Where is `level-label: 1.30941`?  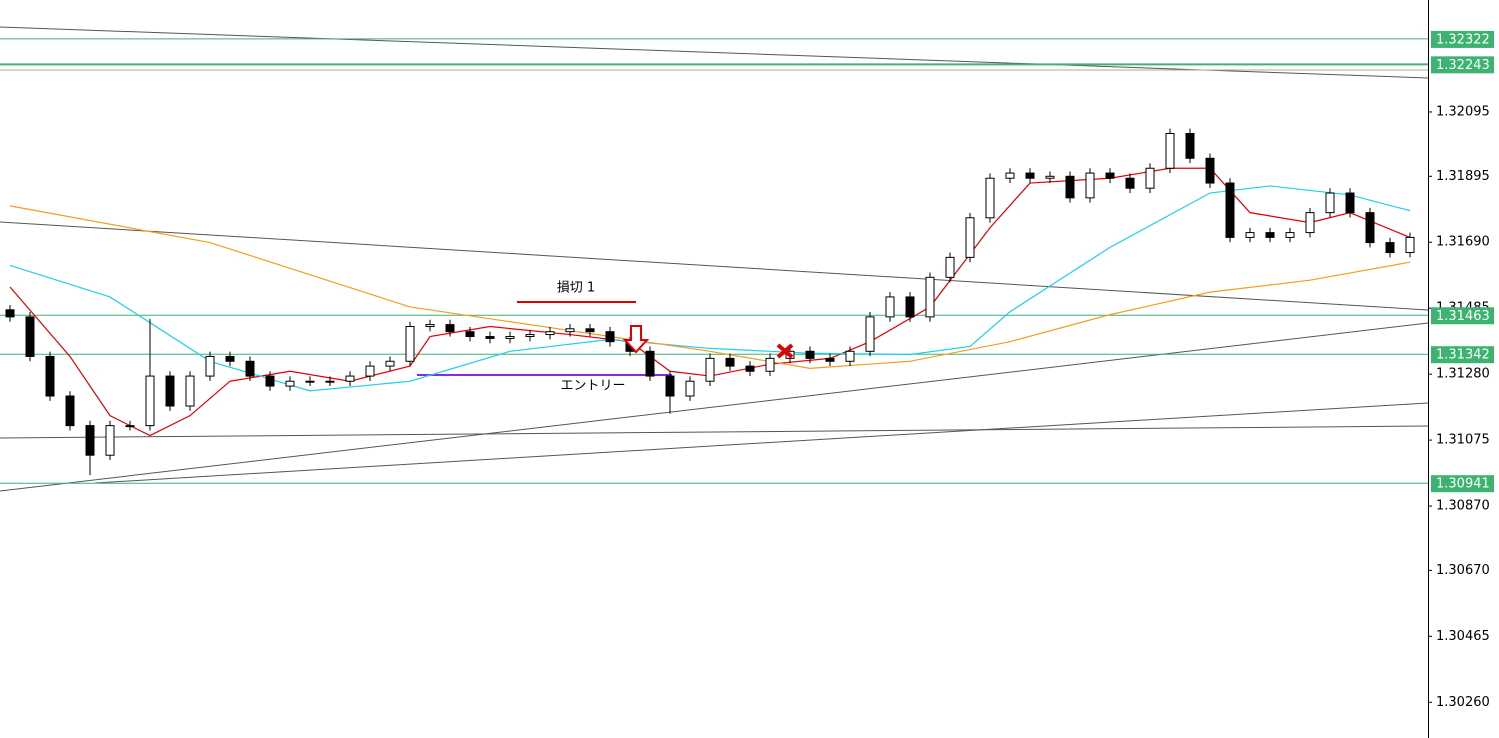 level-label: 1.30941 is located at coordinates (1463, 484).